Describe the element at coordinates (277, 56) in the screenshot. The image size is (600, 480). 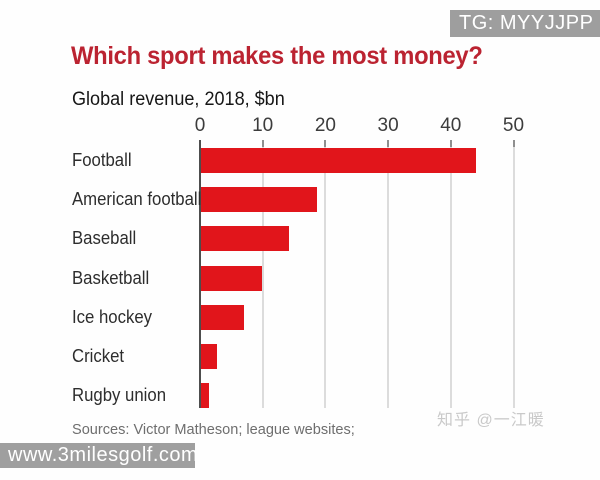
I see `chart-title: Which sport makes the most money?` at that location.